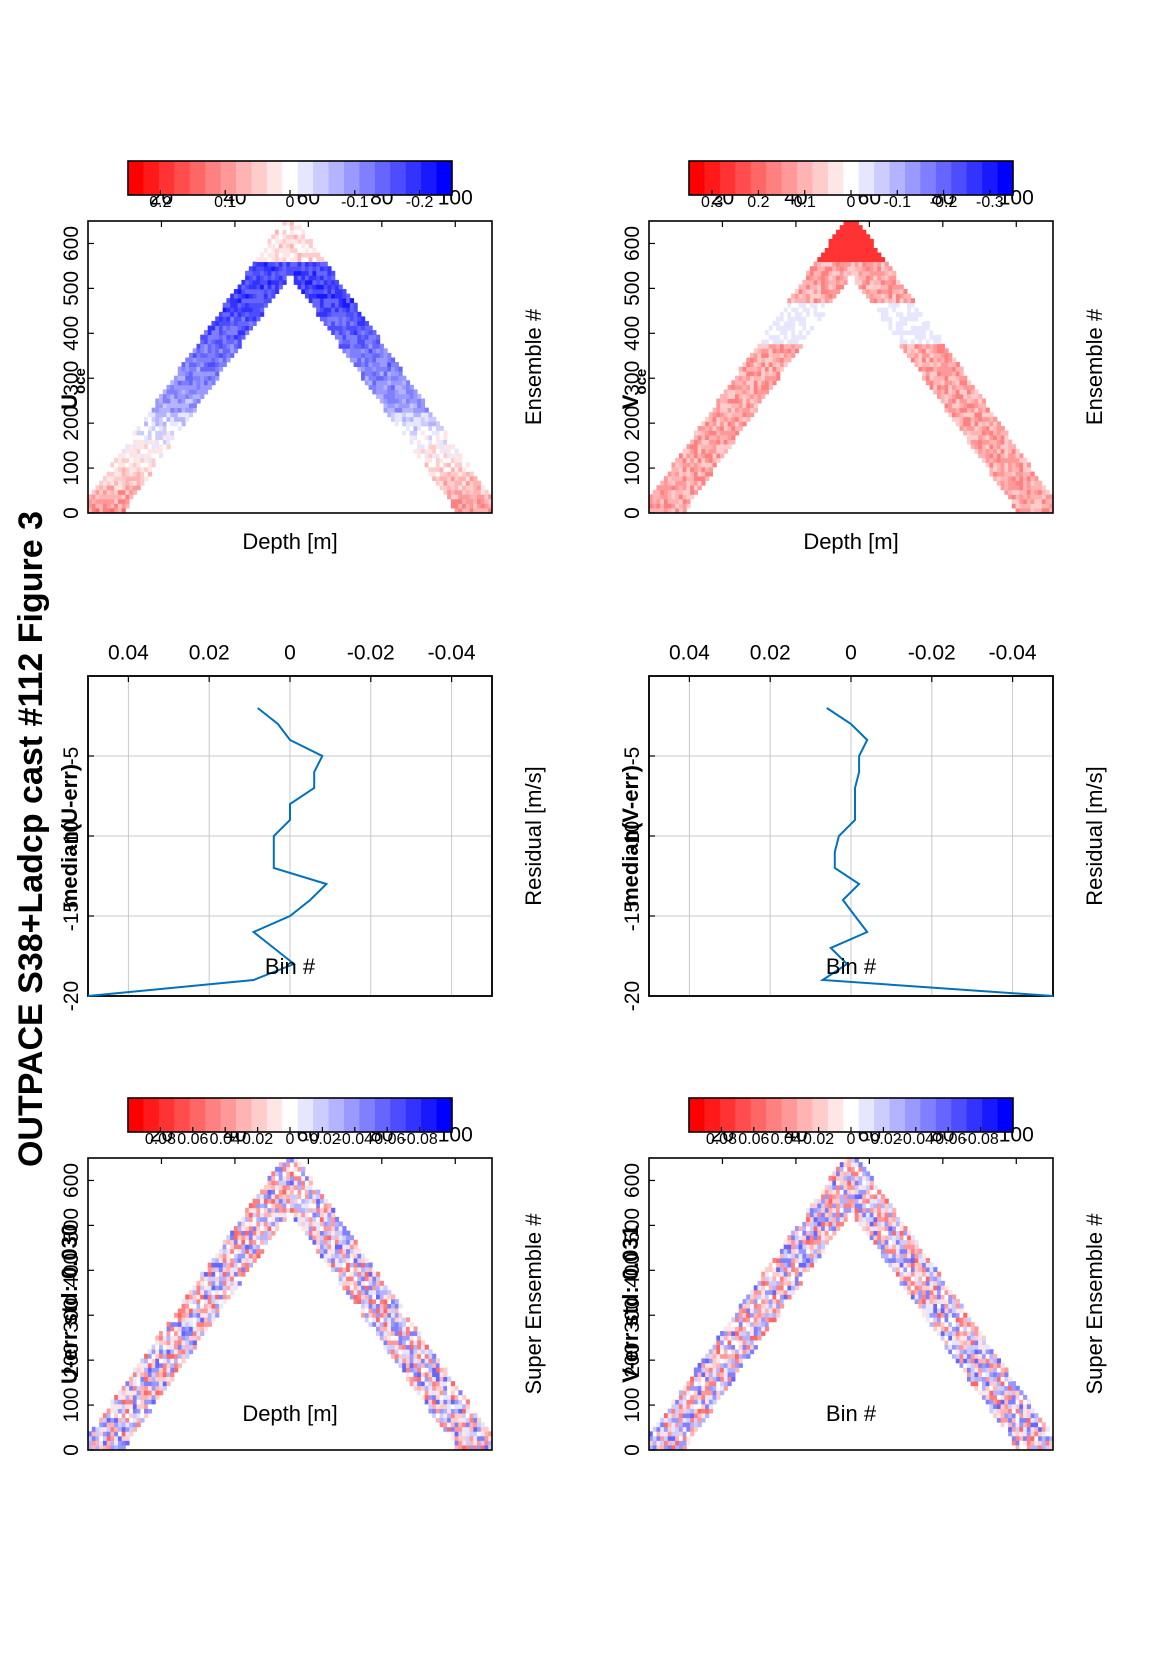 Image resolution: width=1165 pixels, height=1679 pixels. Describe the element at coordinates (851, 1304) in the screenshot. I see `v-err-axes-frame` at that location.